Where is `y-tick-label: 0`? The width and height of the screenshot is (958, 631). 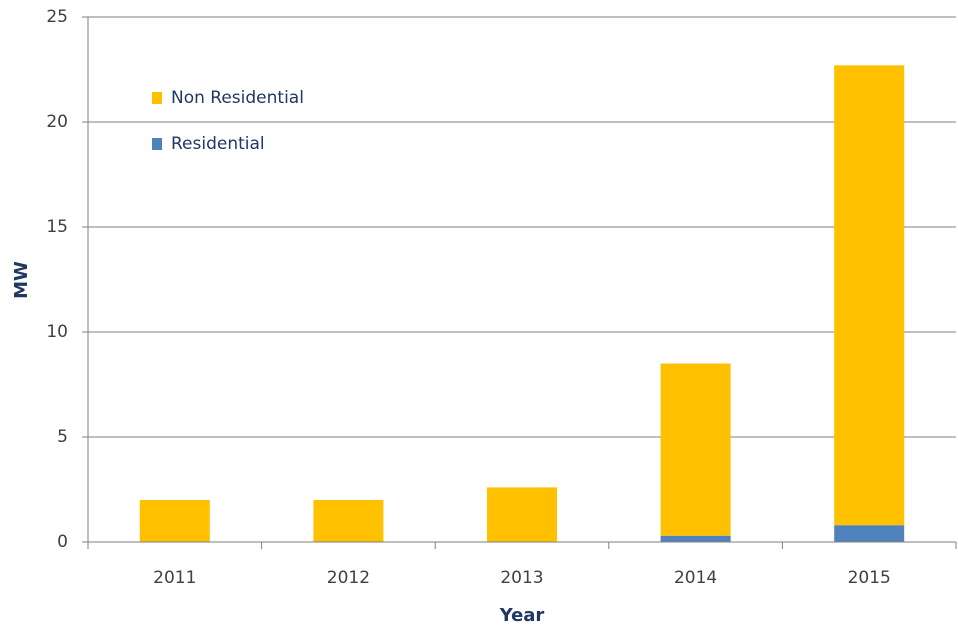 y-tick-label: 0 is located at coordinates (62, 542).